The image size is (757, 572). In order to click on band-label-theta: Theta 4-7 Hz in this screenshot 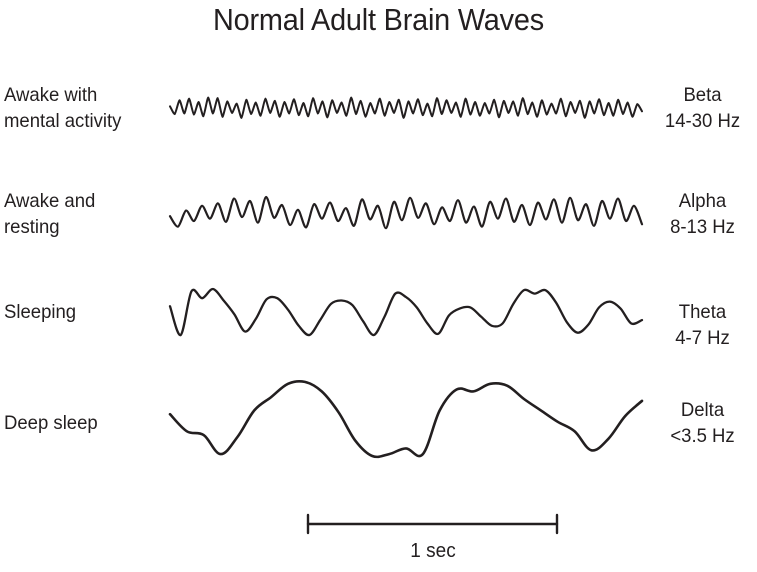, I will do `click(703, 325)`.